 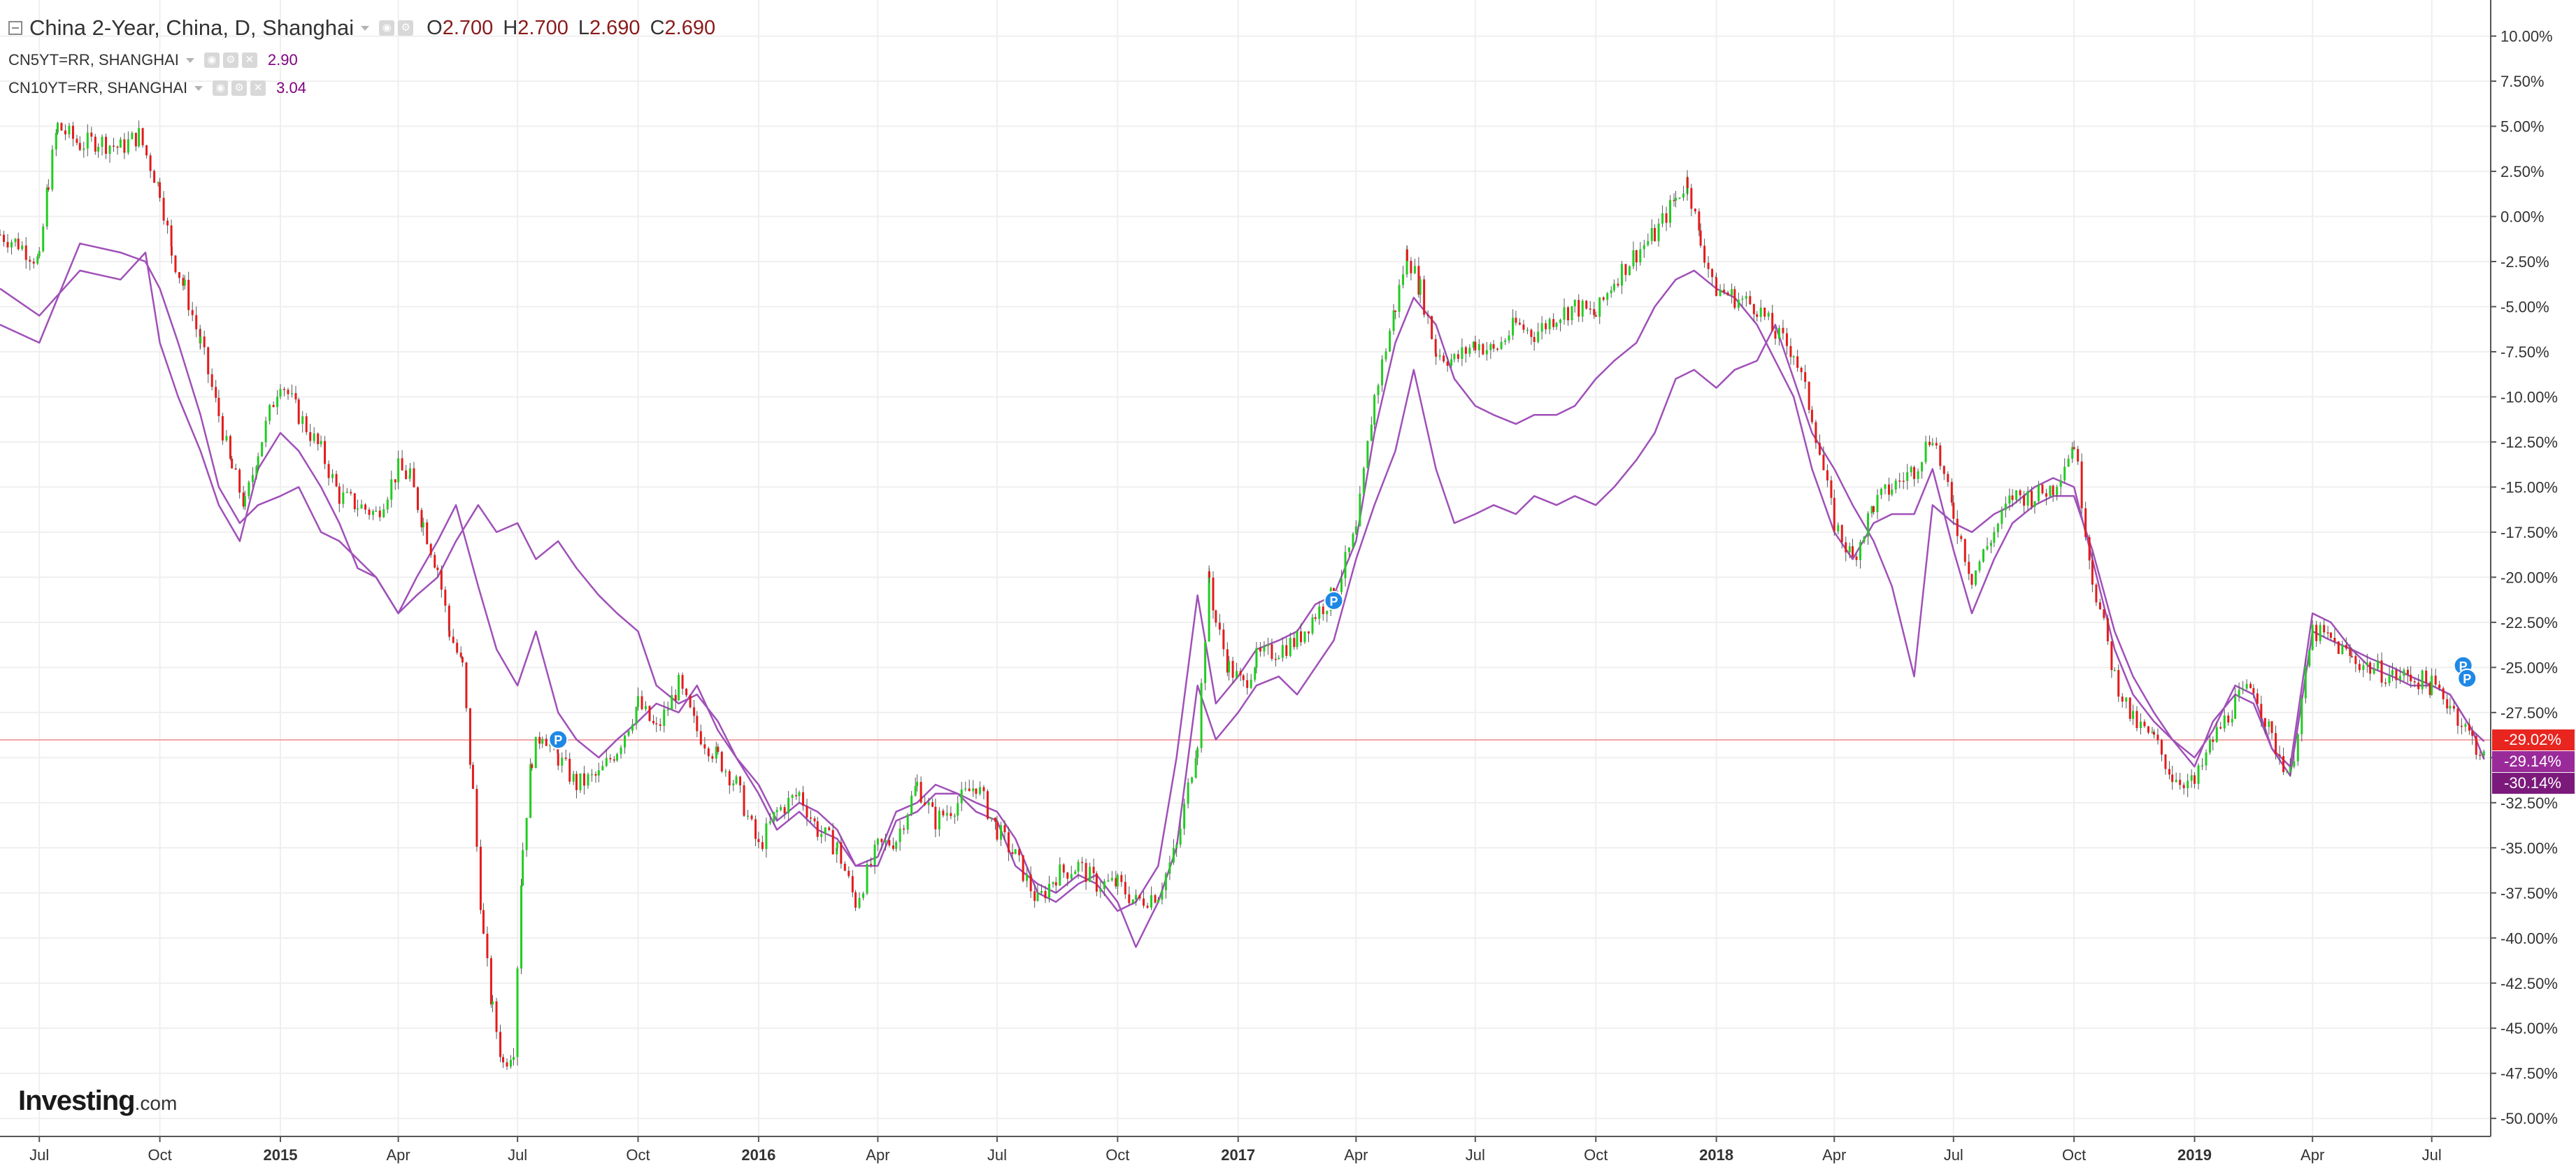 What do you see at coordinates (997, 1155) in the screenshot?
I see `x-tick-label: Jul` at bounding box center [997, 1155].